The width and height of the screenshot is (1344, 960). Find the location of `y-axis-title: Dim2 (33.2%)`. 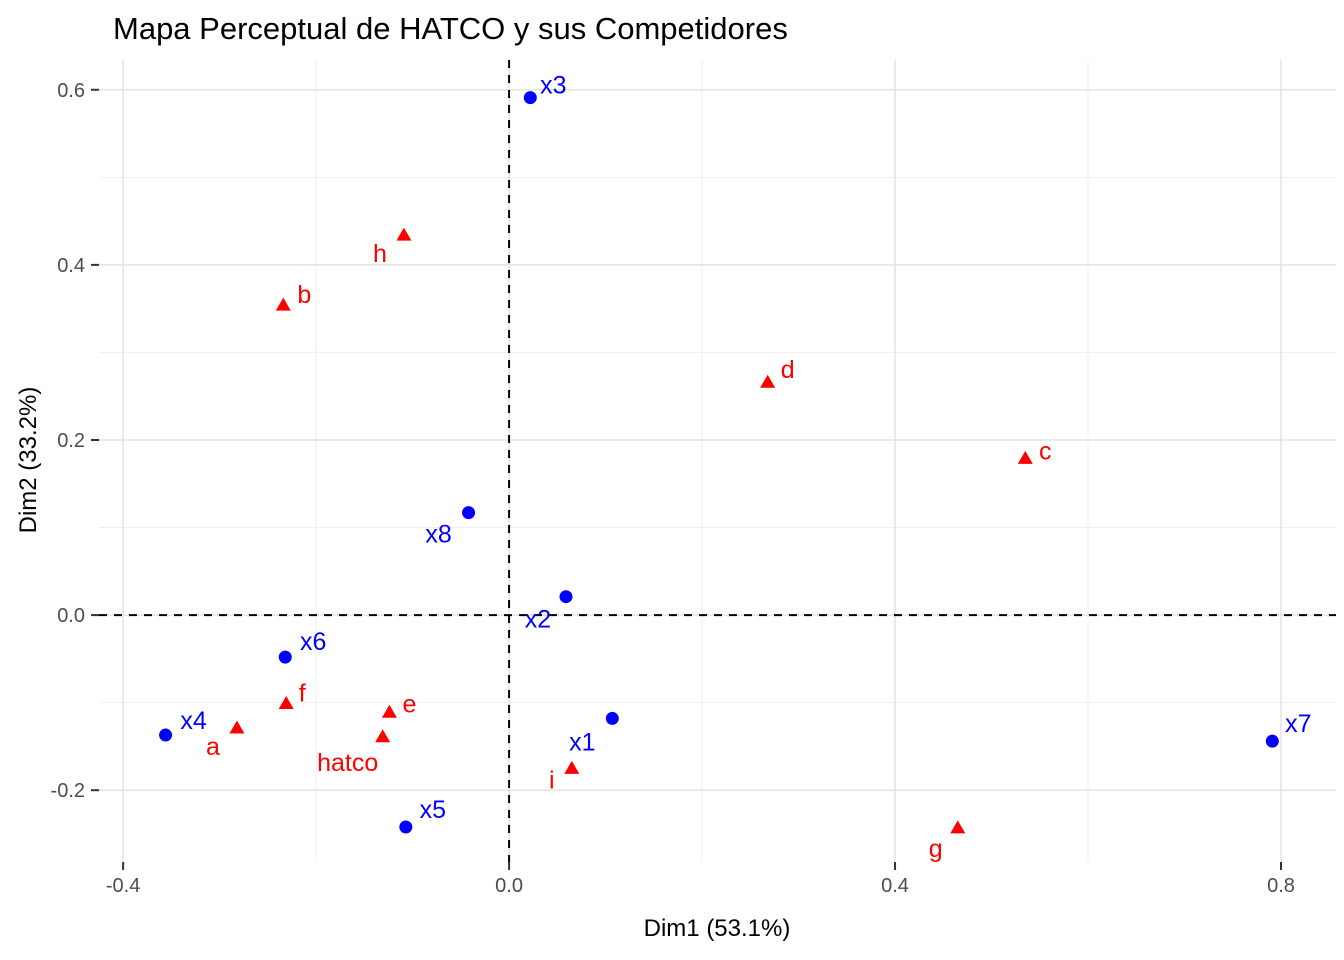

y-axis-title: Dim2 (33.2%) is located at coordinates (28, 460).